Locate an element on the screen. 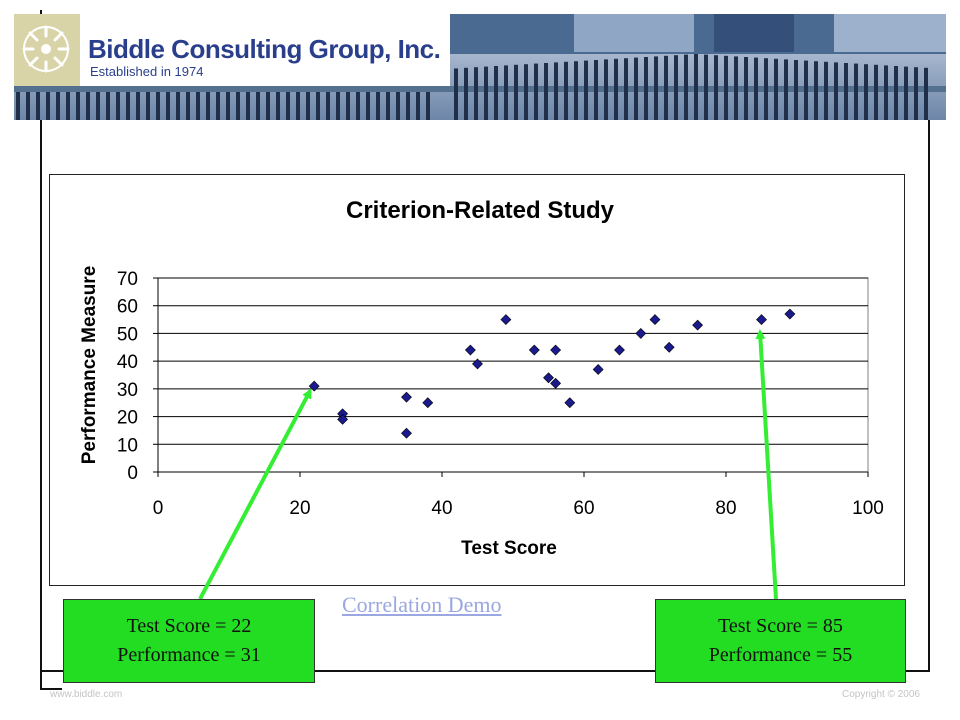  circular-star-logo-icon is located at coordinates (46, 49).